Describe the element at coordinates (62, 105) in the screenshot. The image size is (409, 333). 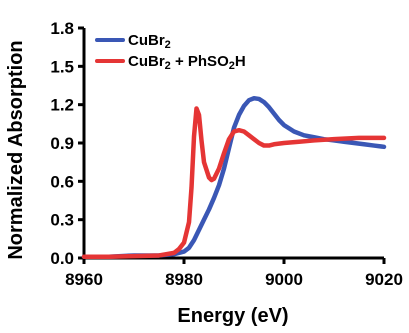
I see `y-tick-label-4: 1.2` at that location.